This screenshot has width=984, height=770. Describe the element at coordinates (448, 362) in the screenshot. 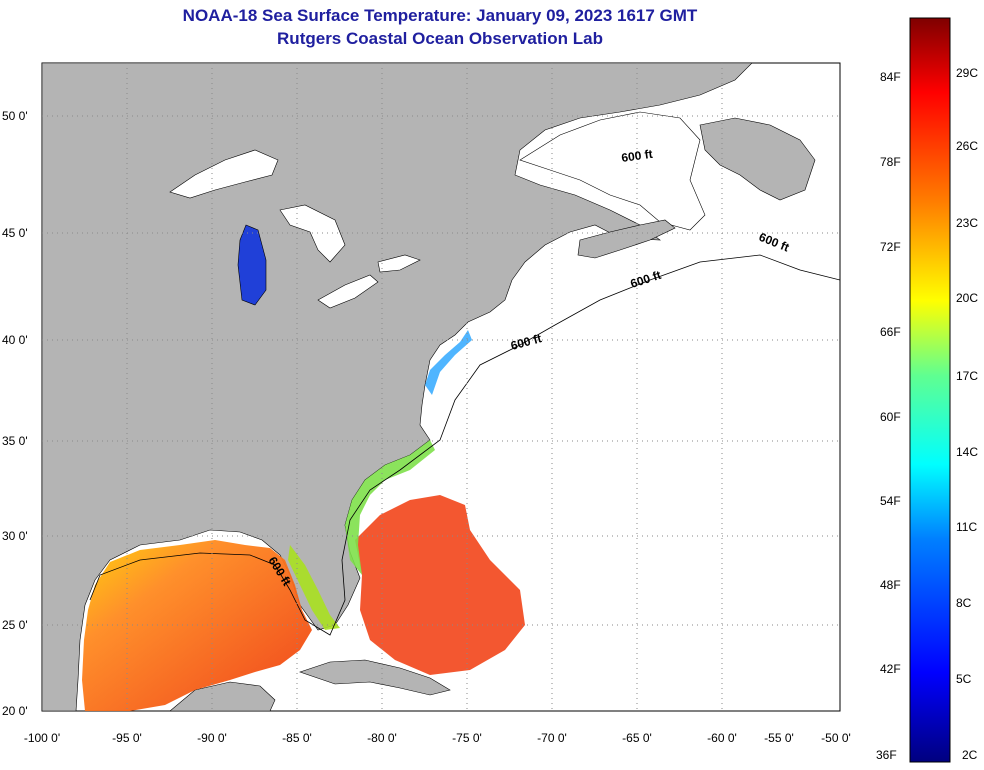

I see `sst-shelf-midatlantic` at that location.